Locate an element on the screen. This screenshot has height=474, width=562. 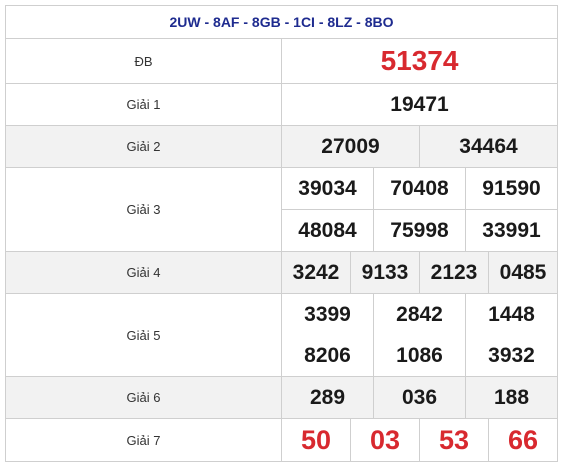
prize-number: 9133 is located at coordinates (384, 272).